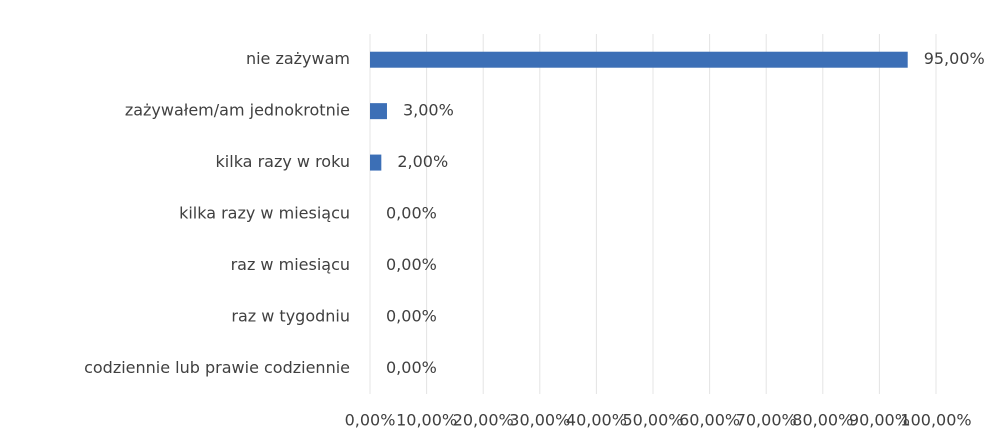  Describe the element at coordinates (483, 420) in the screenshot. I see `x-tick-label: 20,00%` at that location.